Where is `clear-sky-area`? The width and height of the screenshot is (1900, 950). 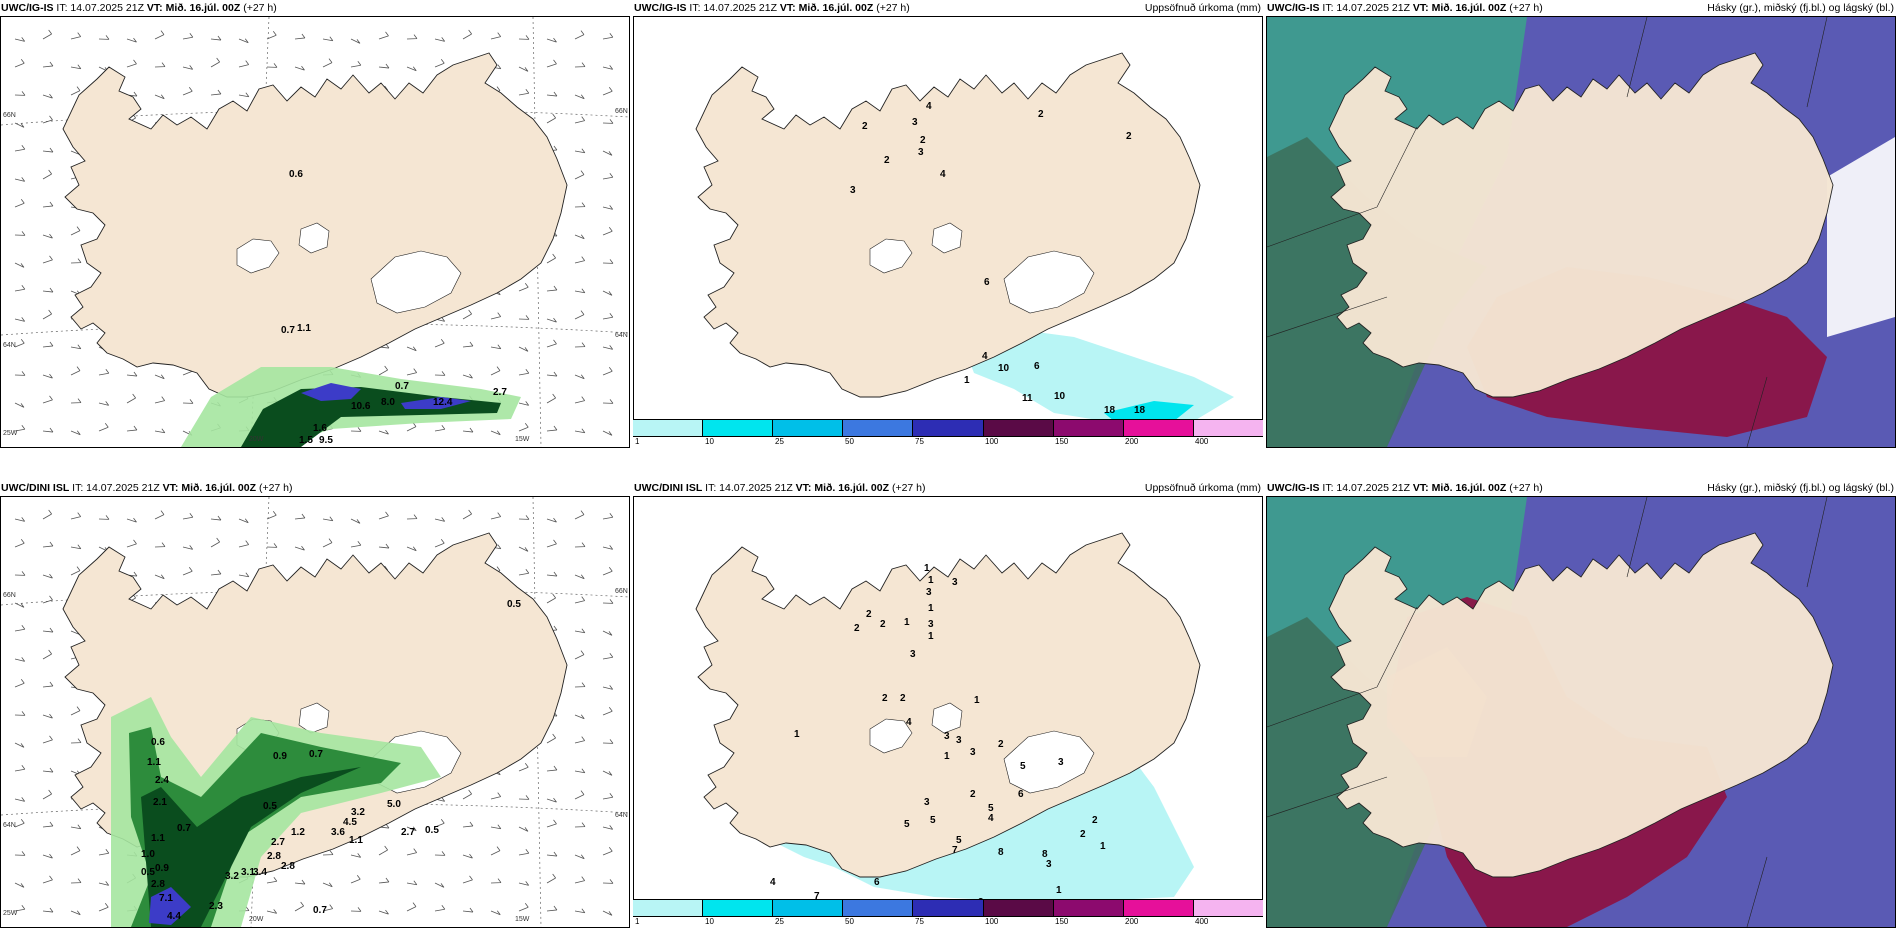 clear-sky-area is located at coordinates (1861, 237).